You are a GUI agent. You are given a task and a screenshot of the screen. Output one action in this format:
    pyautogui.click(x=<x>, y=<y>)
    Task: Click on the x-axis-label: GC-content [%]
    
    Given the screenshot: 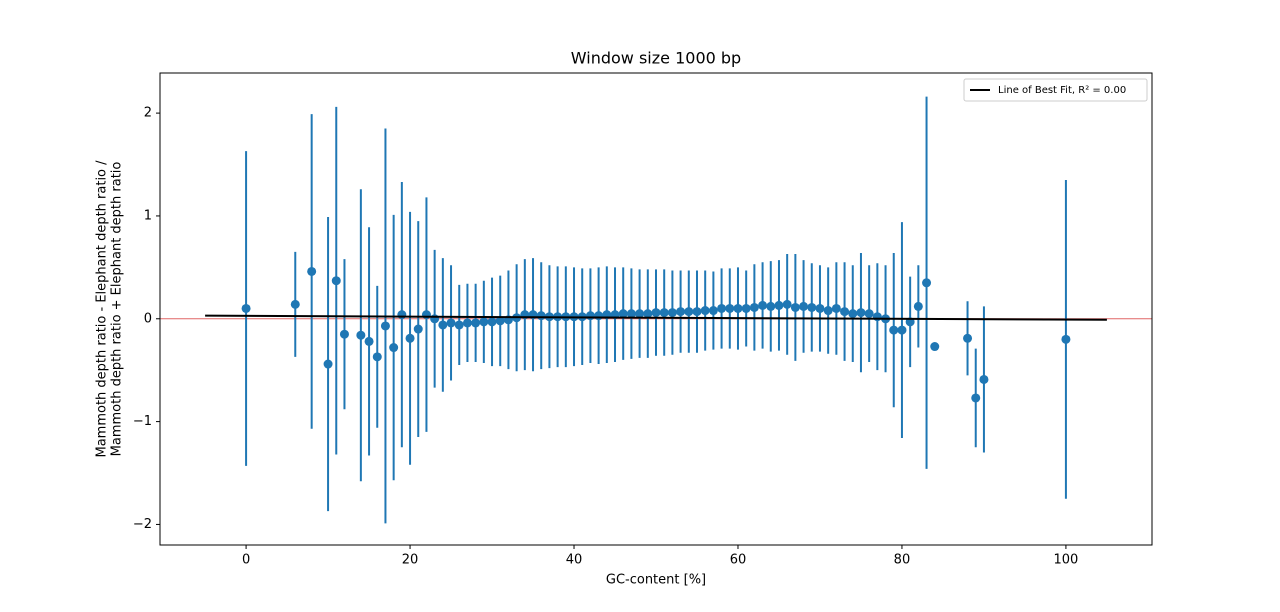 What is the action you would take?
    pyautogui.click(x=656, y=580)
    